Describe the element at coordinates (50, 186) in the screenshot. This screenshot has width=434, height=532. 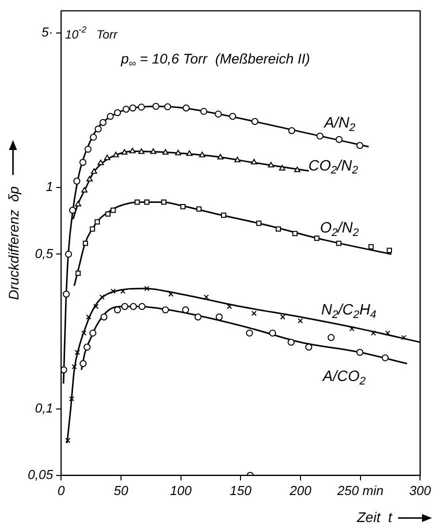
I see `y-tick-label: 1` at that location.